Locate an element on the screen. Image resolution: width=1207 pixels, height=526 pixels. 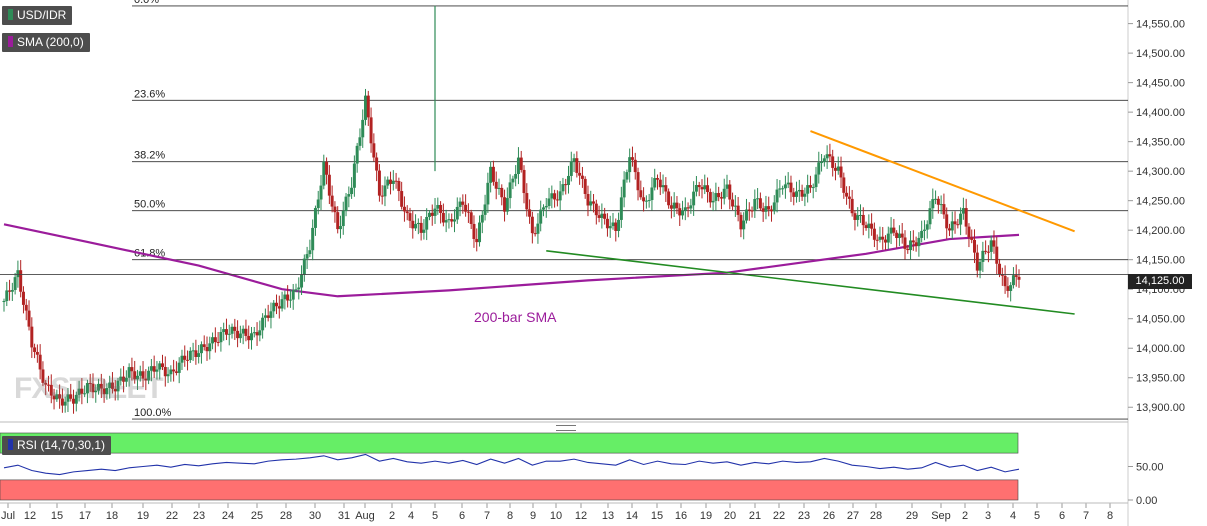
sma-annotation: 200-bar SMA is located at coordinates (515, 317).